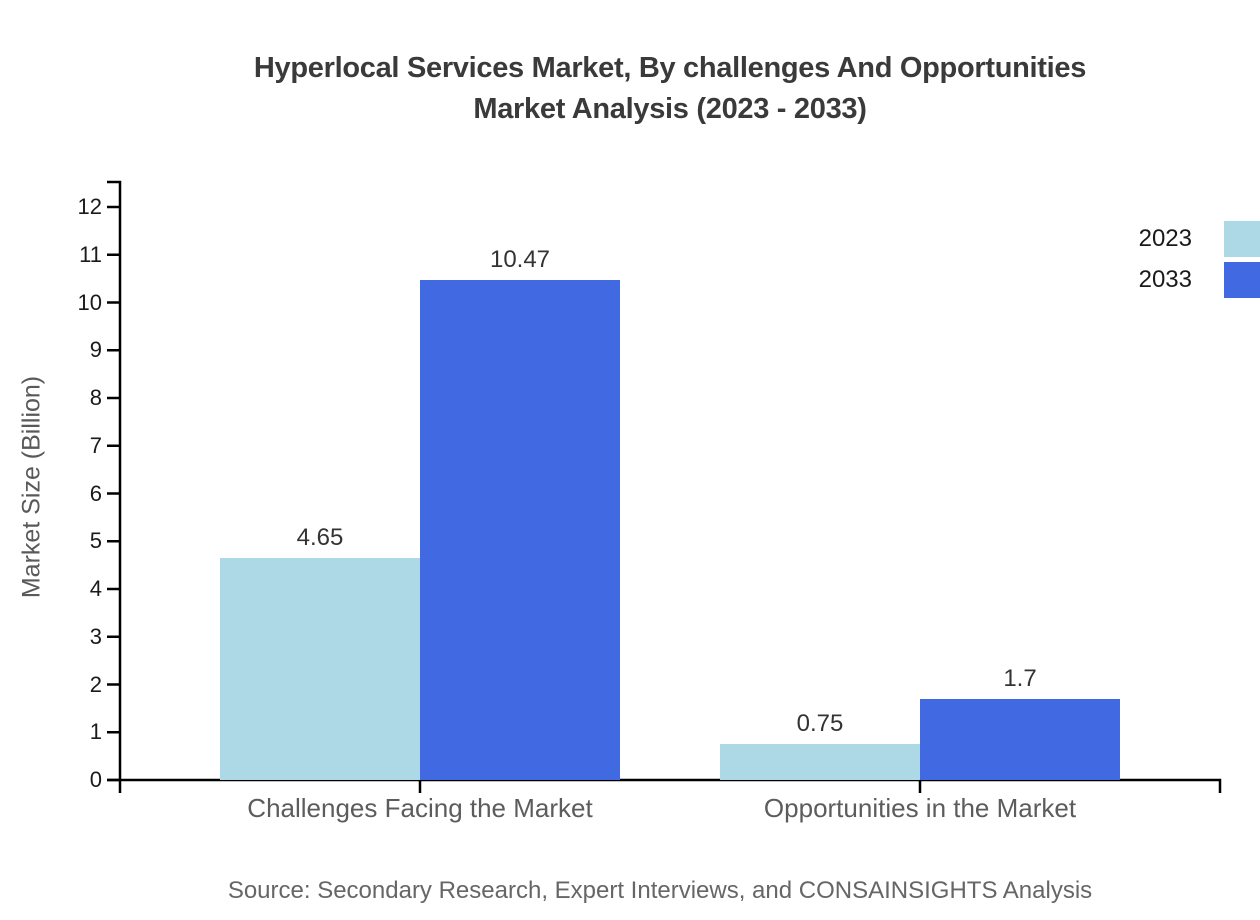 This screenshot has width=1260, height=920. Describe the element at coordinates (95, 588) in the screenshot. I see `y-tick-label-4: 4` at that location.